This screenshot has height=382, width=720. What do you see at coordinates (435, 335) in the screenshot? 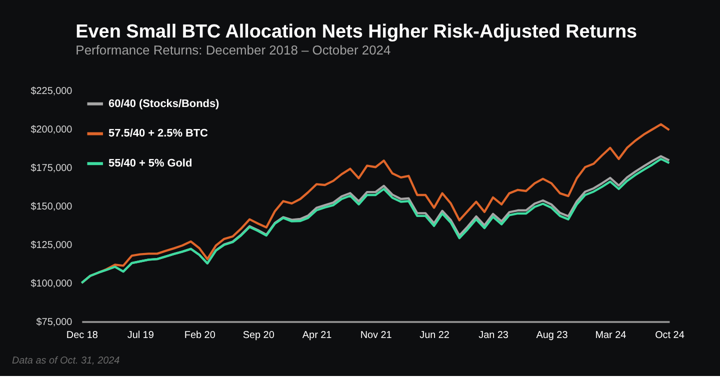
I see `x-tick-label: Jun 22` at bounding box center [435, 335].